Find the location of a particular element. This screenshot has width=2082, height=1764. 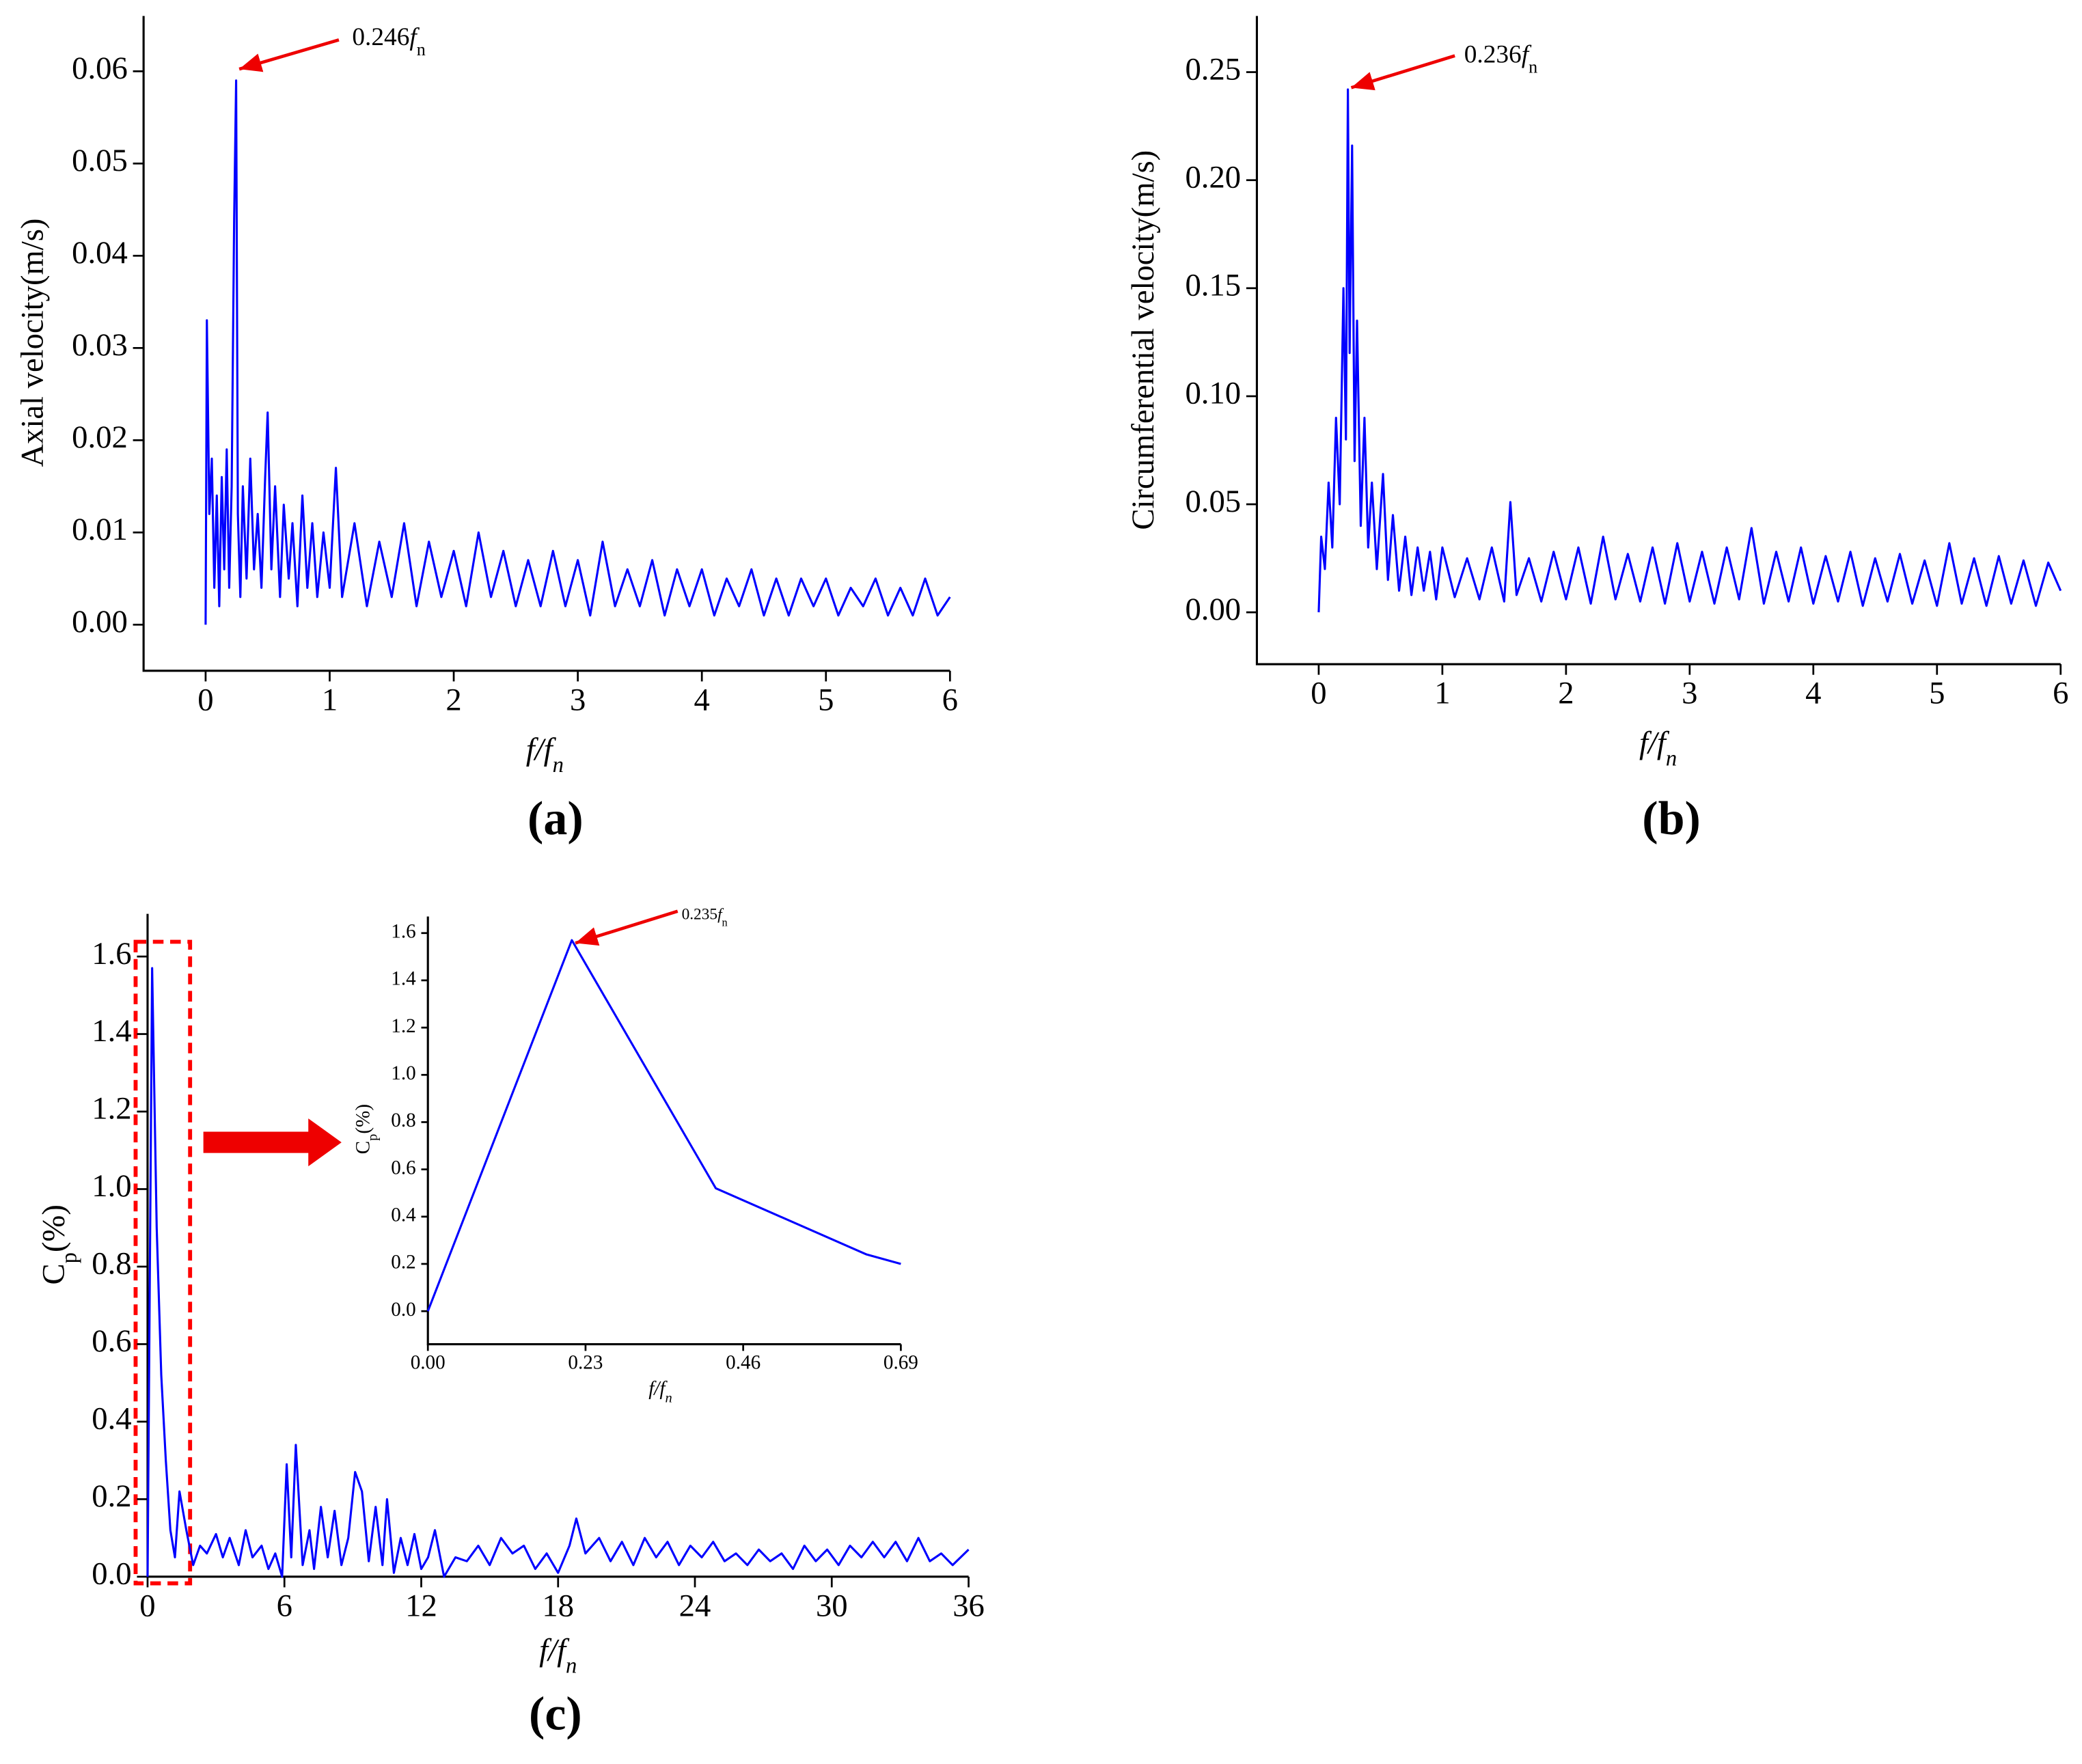

y-tick-label: 0.02 is located at coordinates (100, 437).